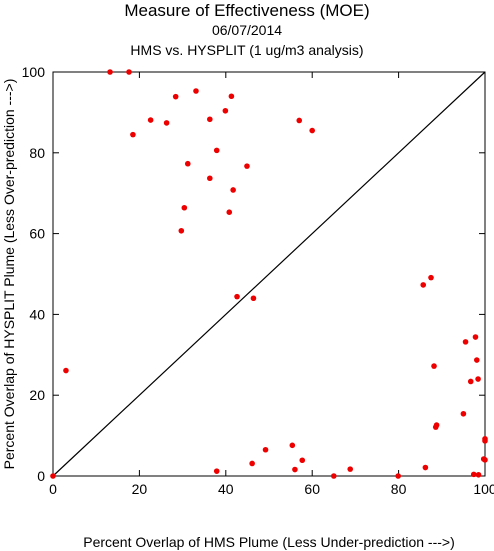 The width and height of the screenshot is (494, 551). I want to click on x-tick-label: 60, so click(312, 489).